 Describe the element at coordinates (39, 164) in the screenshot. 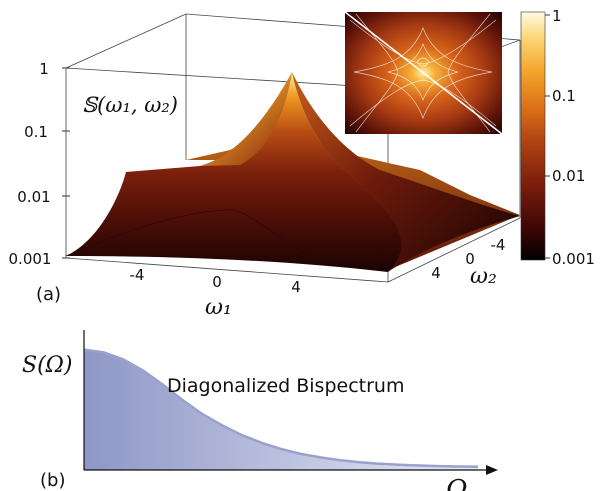

I see `z-axis: 1 0.1 0.01 0.001` at that location.